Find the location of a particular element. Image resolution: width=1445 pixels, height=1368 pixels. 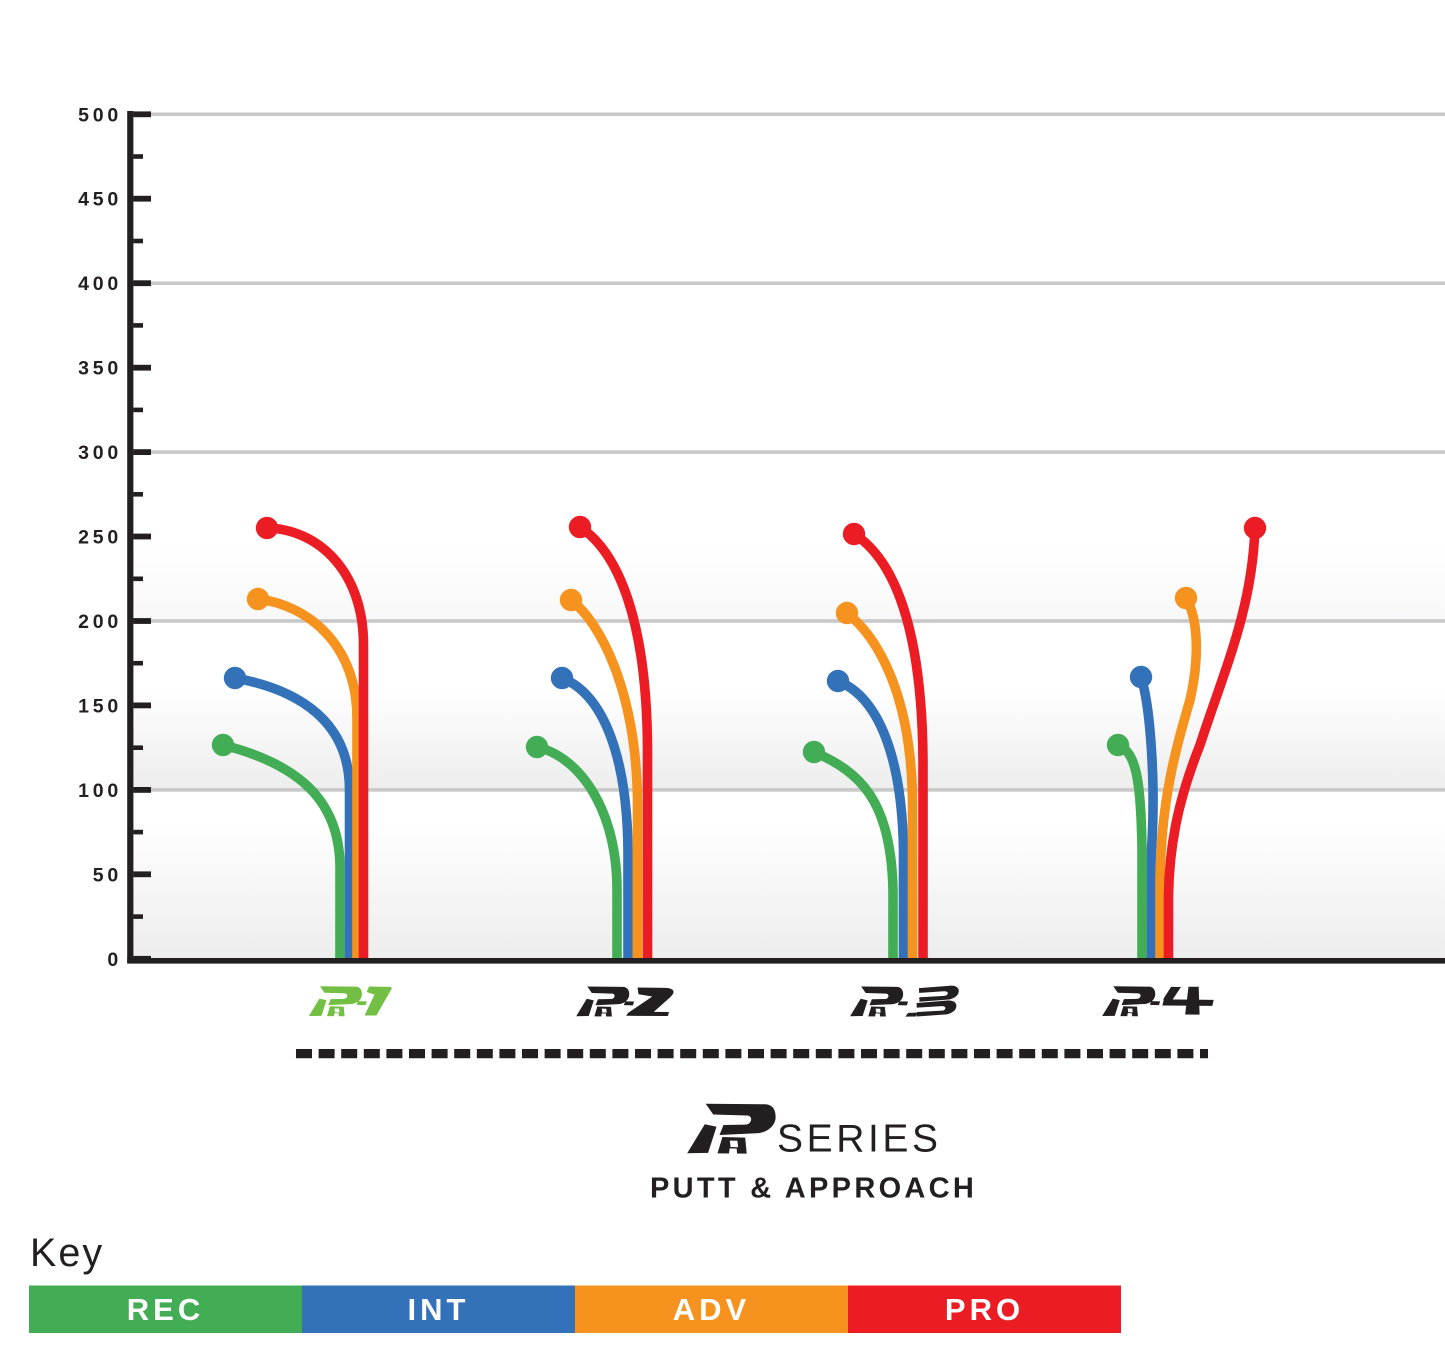

svg-text: 250 is located at coordinates (100, 538).